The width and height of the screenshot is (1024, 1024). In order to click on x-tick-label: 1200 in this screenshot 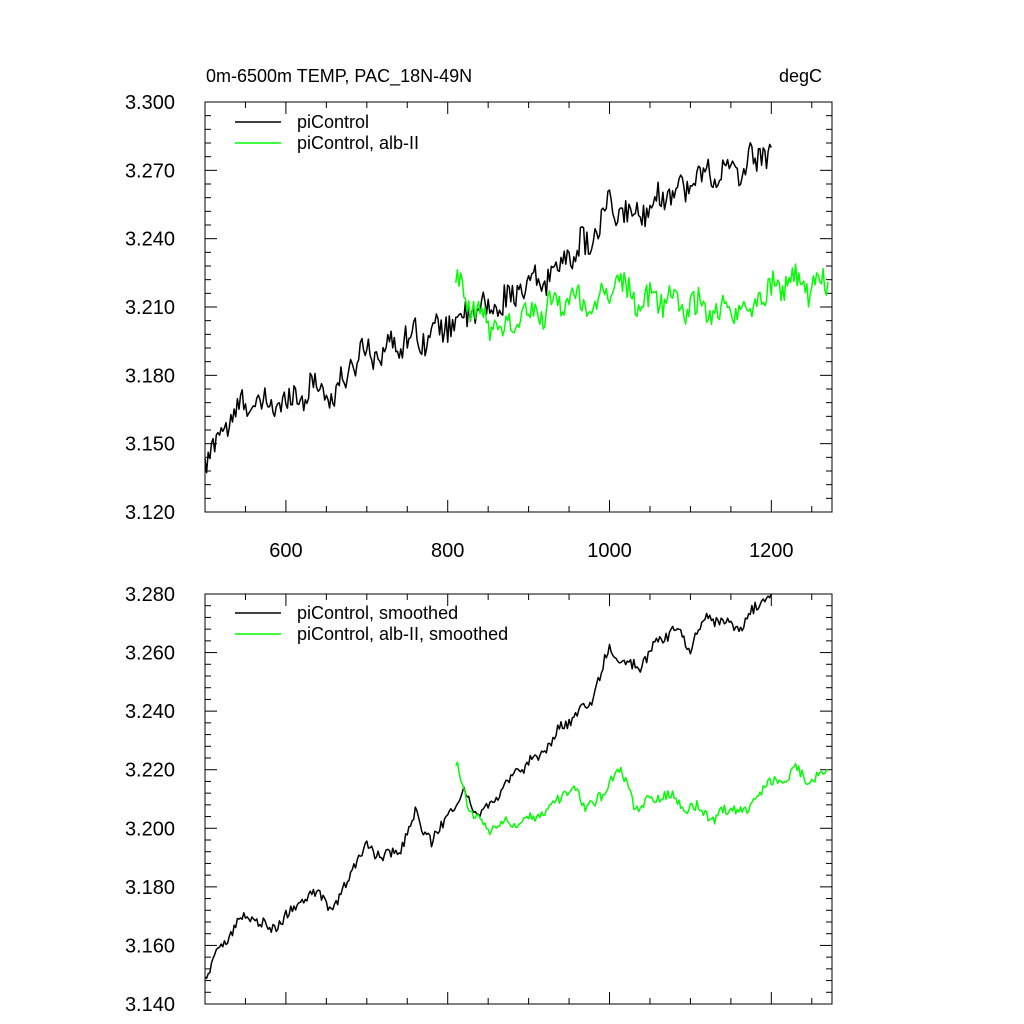, I will do `click(771, 551)`.